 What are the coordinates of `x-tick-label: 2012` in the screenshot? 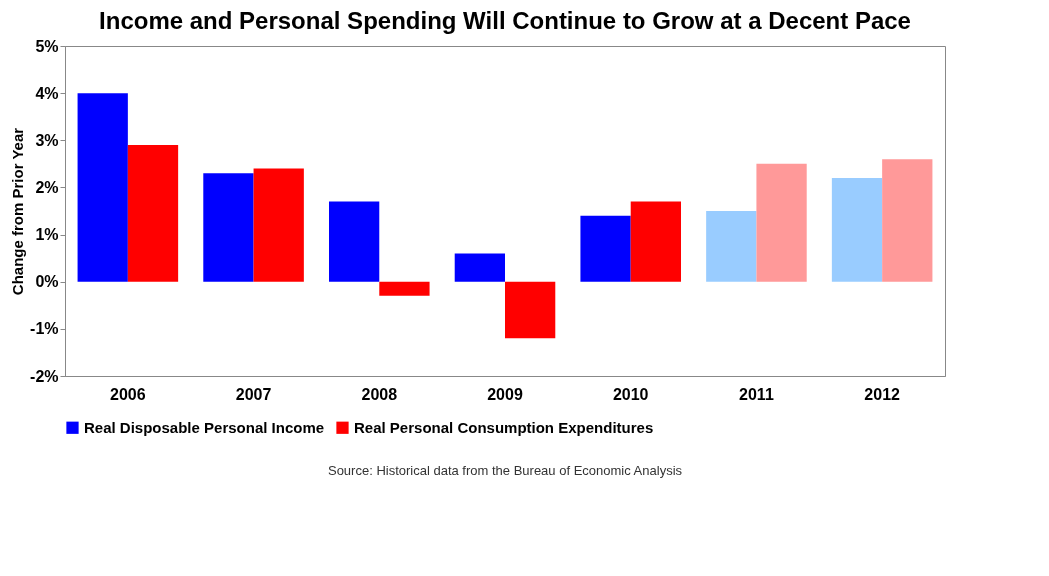 It's located at (882, 394).